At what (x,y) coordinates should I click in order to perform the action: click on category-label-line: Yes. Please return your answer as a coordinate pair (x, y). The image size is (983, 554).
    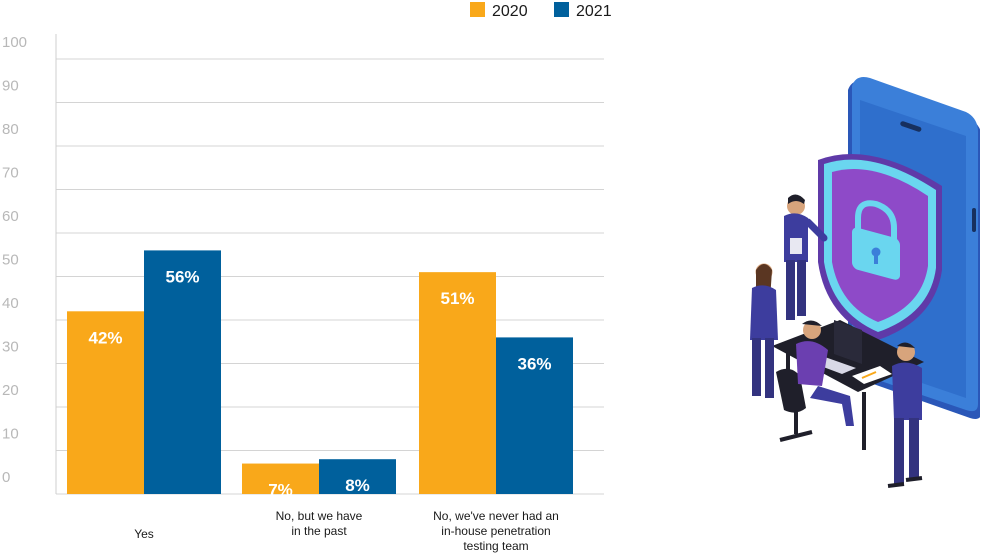
    Looking at the image, I should click on (144, 534).